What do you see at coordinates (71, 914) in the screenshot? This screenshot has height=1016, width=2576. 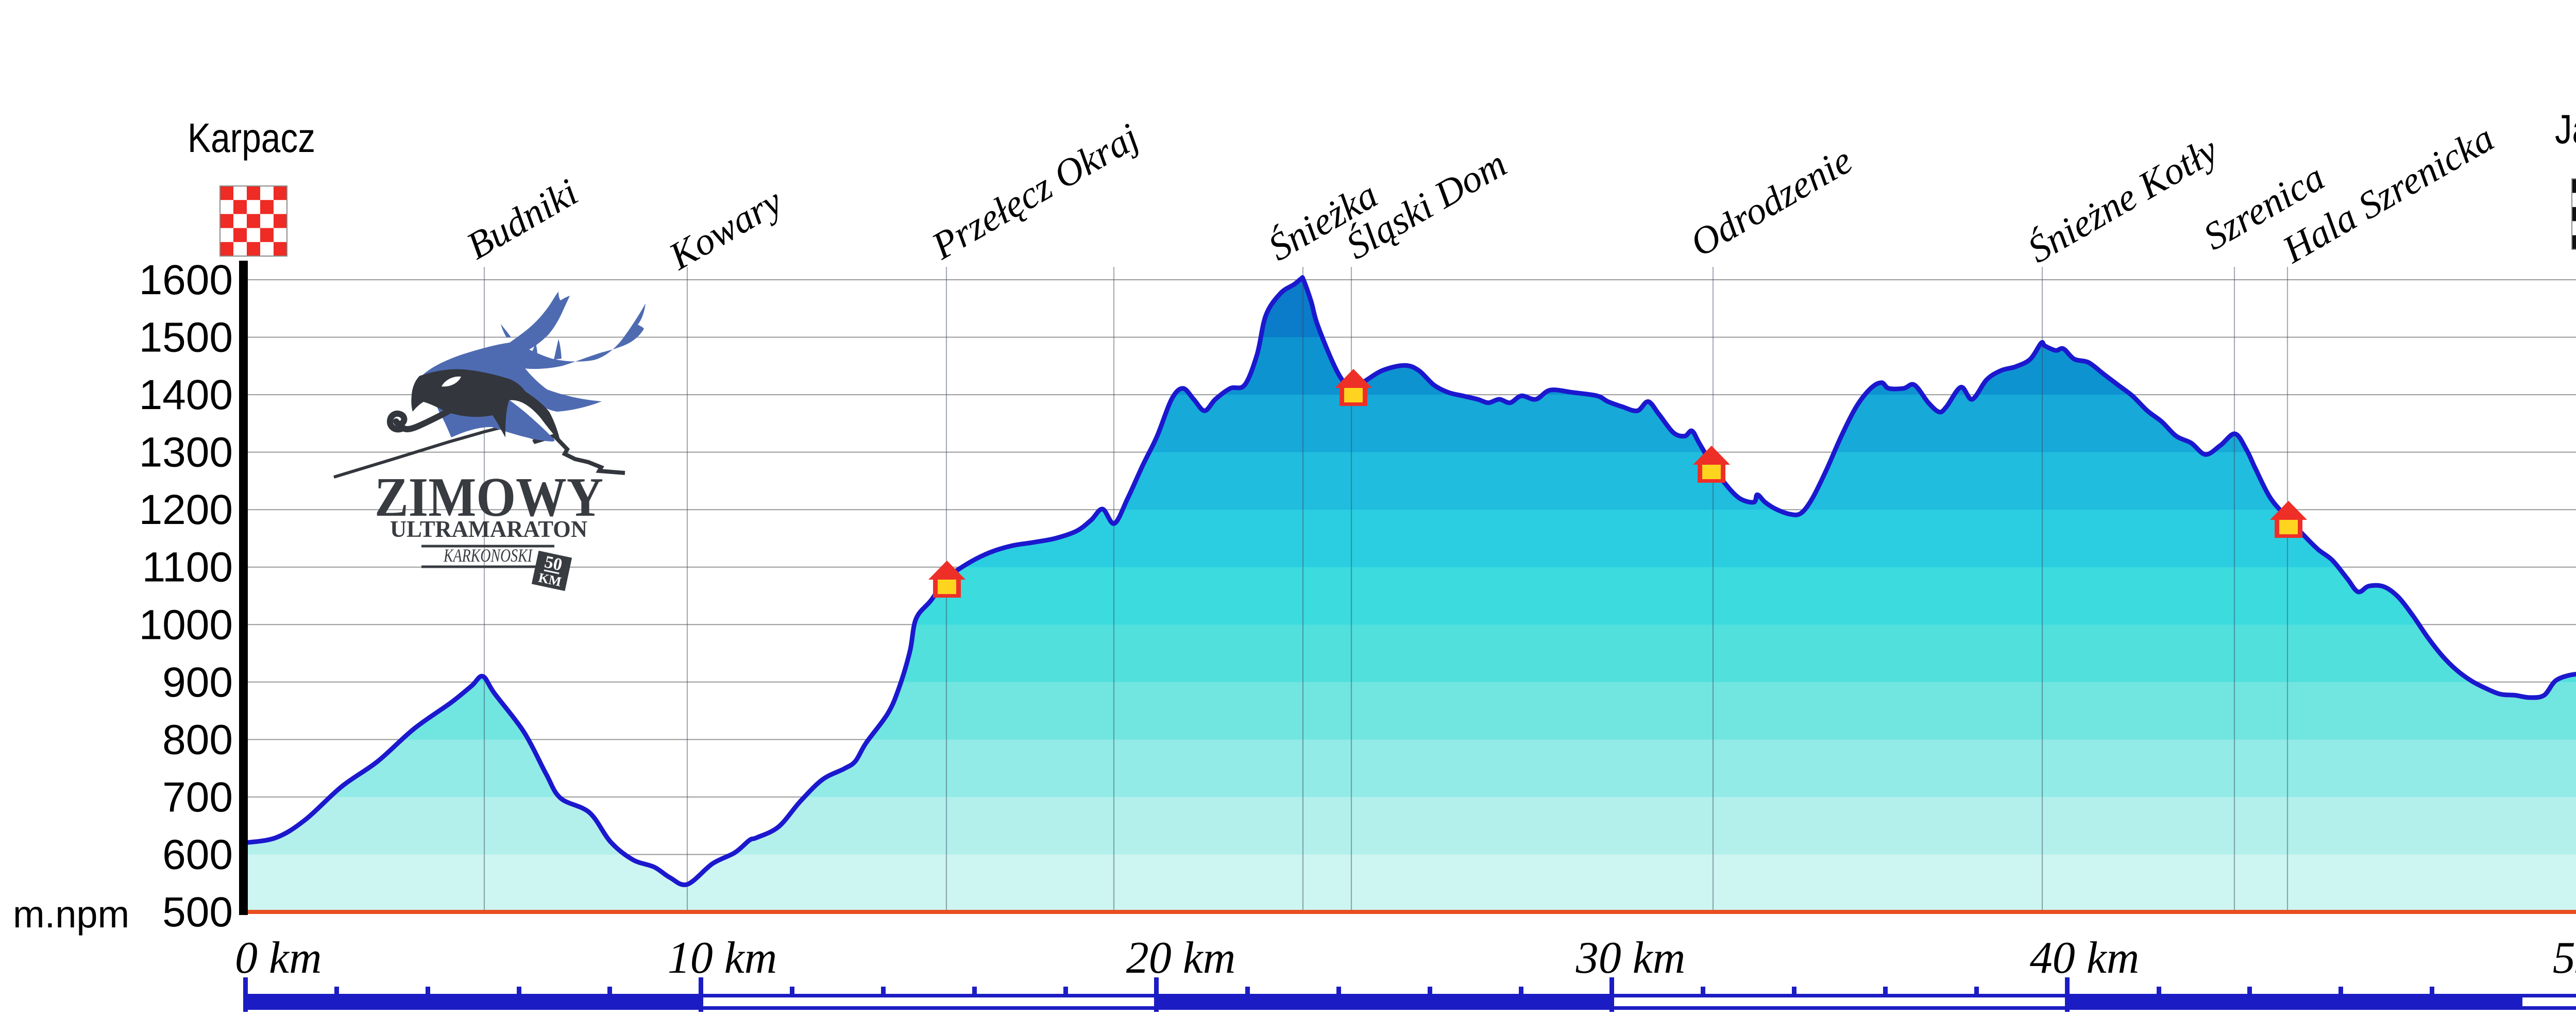 I see `svg-text: m.npm` at bounding box center [71, 914].